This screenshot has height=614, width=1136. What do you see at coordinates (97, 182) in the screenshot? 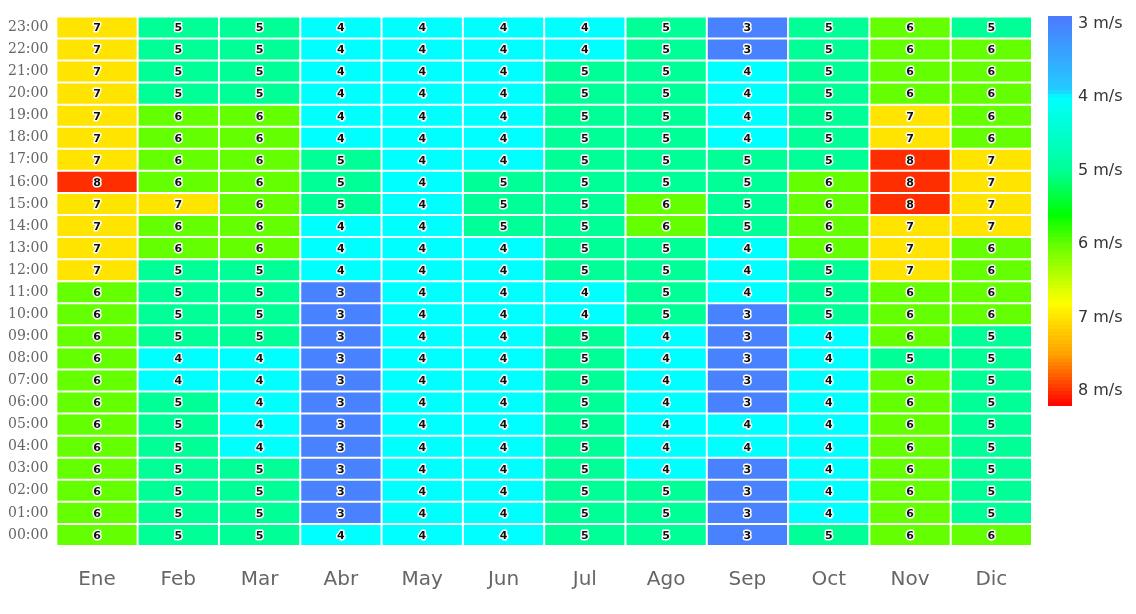
I see `data-label: 8` at bounding box center [97, 182].